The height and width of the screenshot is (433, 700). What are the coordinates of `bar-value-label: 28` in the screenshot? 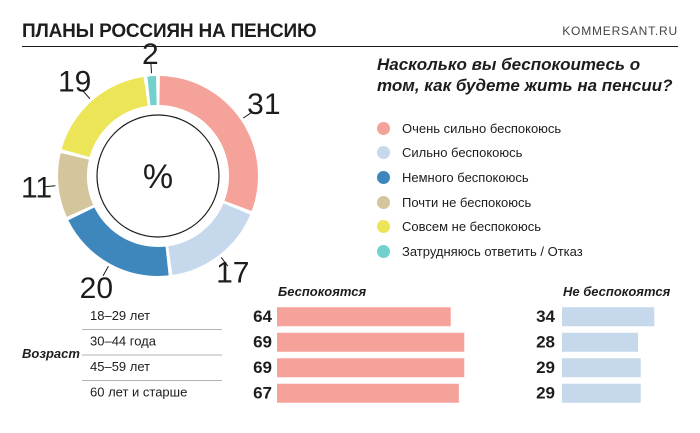 It's located at (545, 342).